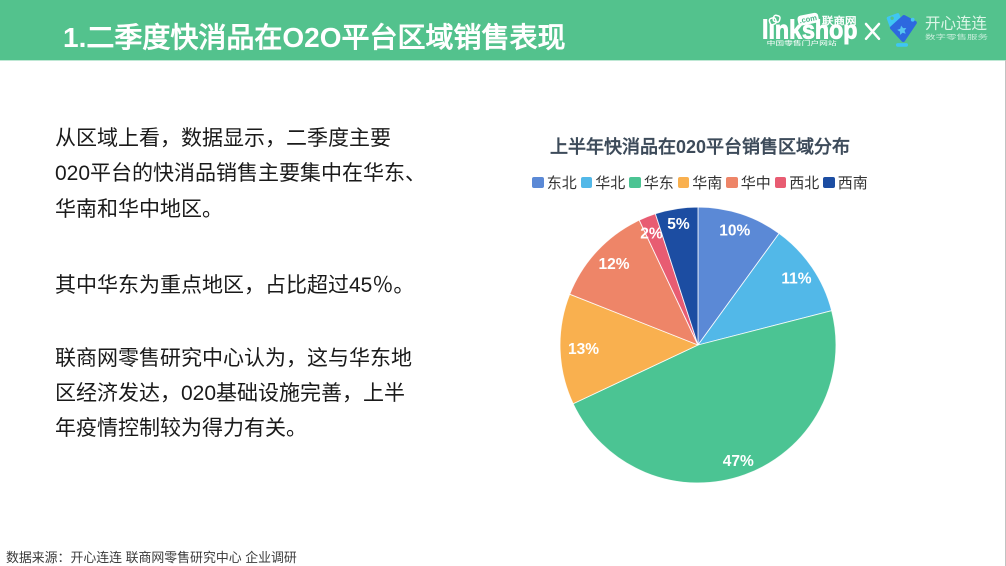  Describe the element at coordinates (839, 21) in the screenshot. I see `svg-text: 联商网` at that location.